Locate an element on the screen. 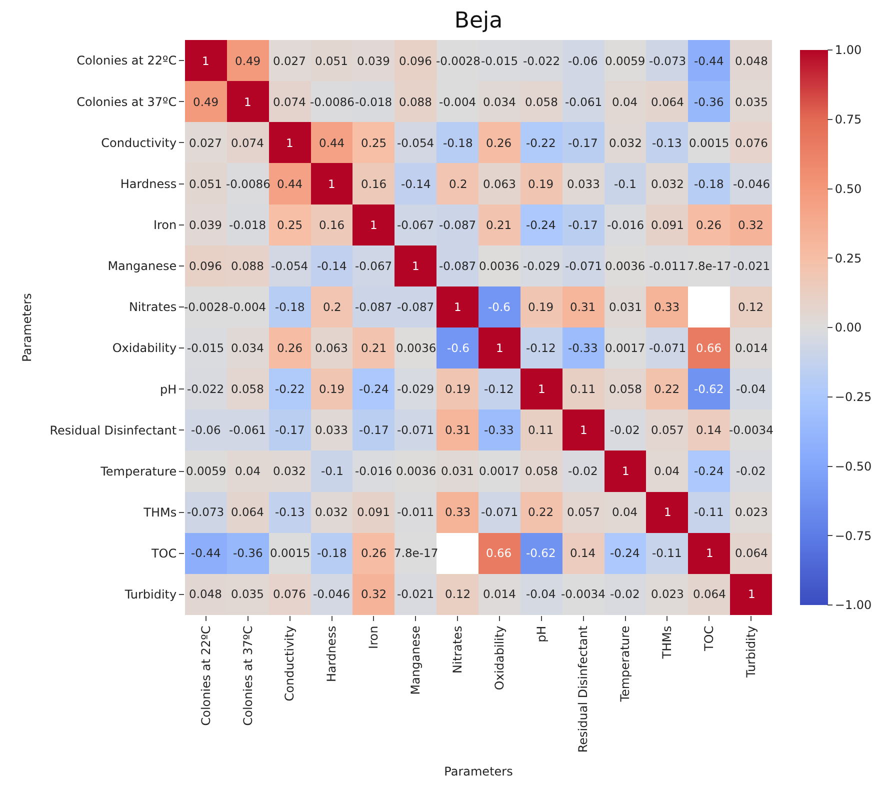  data-label: 0.33 is located at coordinates (667, 307).